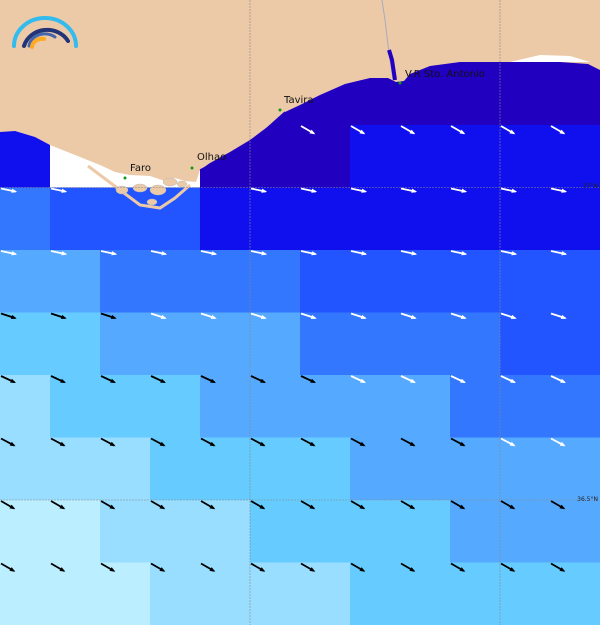 Image resolution: width=600 pixels, height=625 pixels. I want to click on vrsa-marker, so click(400, 83).